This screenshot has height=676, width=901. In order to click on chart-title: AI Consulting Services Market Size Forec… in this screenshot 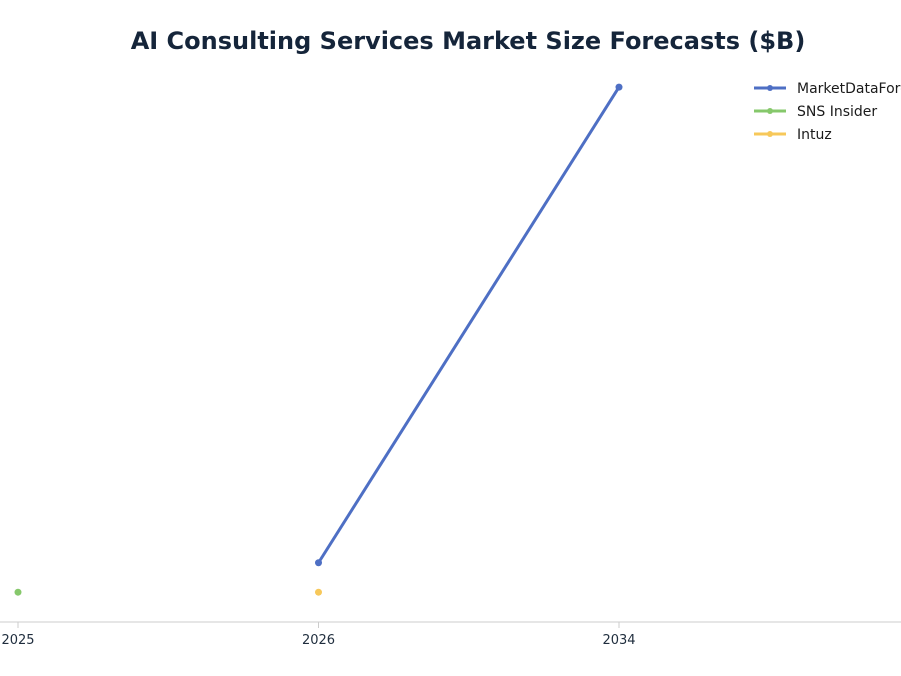, I will do `click(468, 41)`.